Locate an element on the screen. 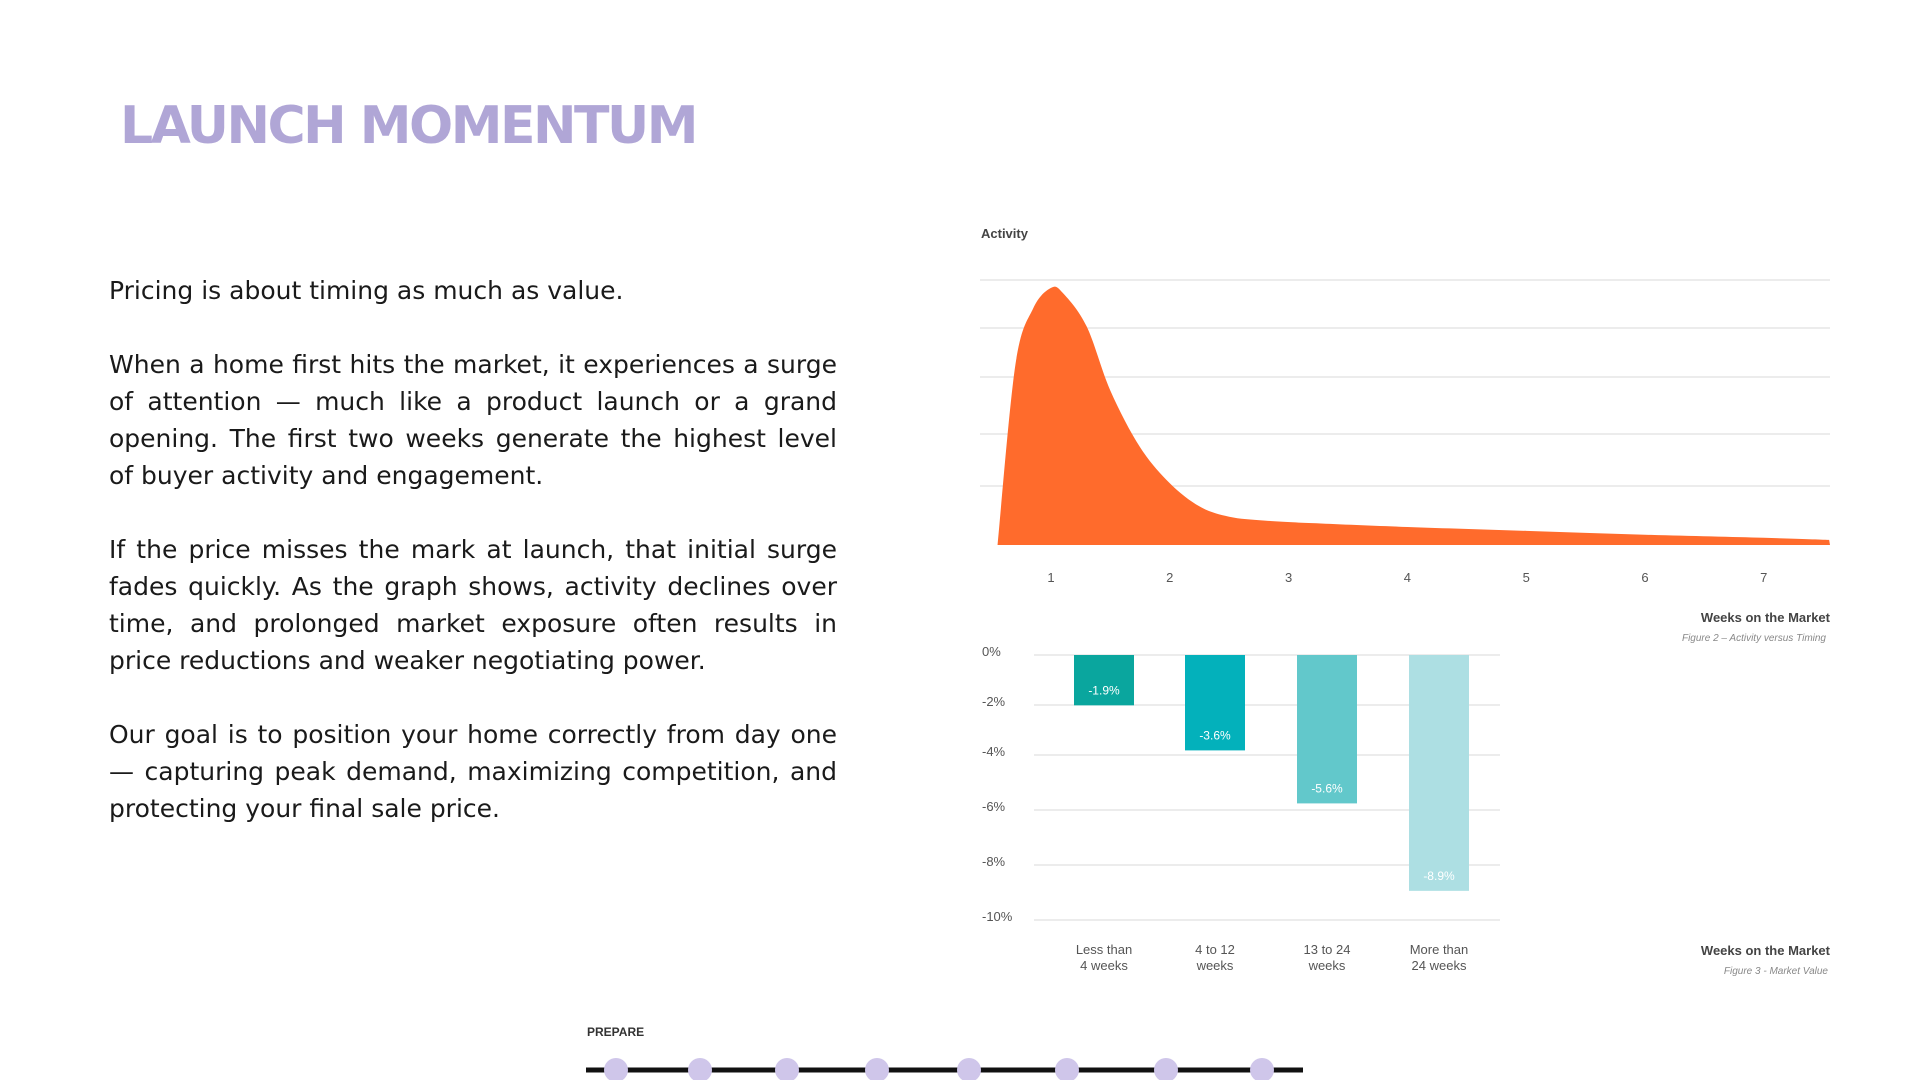 Image resolution: width=1920 pixels, height=1080 pixels. activity-x-tick: 6 is located at coordinates (1644, 577).